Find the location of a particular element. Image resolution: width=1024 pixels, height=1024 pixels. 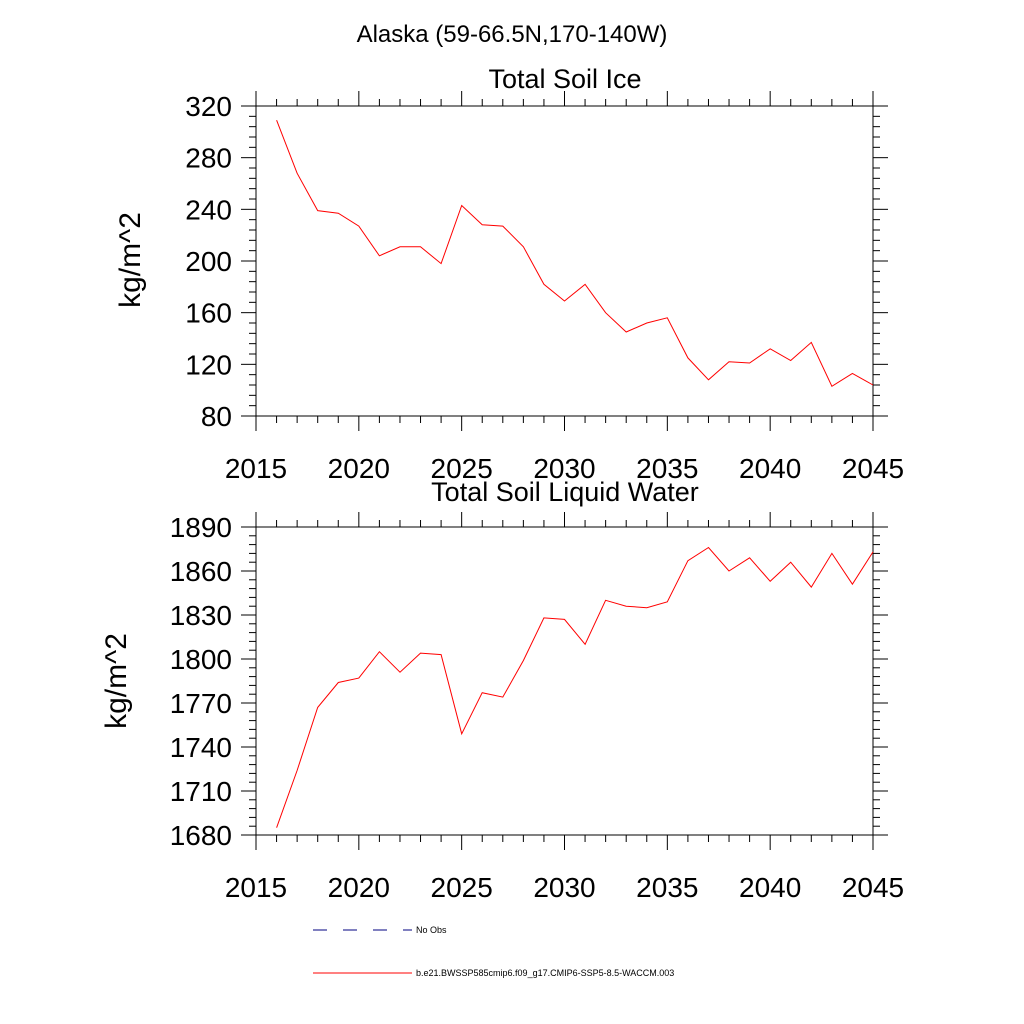

y-tick-label: 1860 is located at coordinates (201, 571).